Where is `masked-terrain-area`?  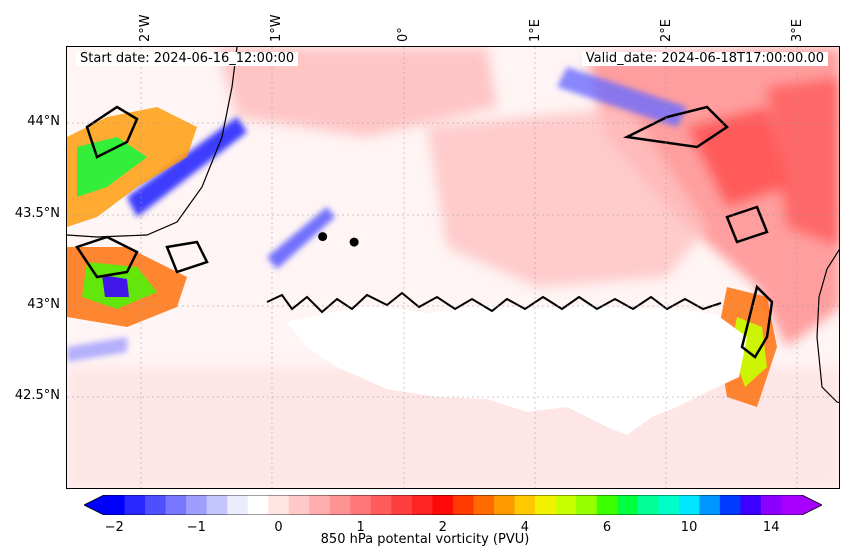 masked-terrain-area is located at coordinates (517, 370).